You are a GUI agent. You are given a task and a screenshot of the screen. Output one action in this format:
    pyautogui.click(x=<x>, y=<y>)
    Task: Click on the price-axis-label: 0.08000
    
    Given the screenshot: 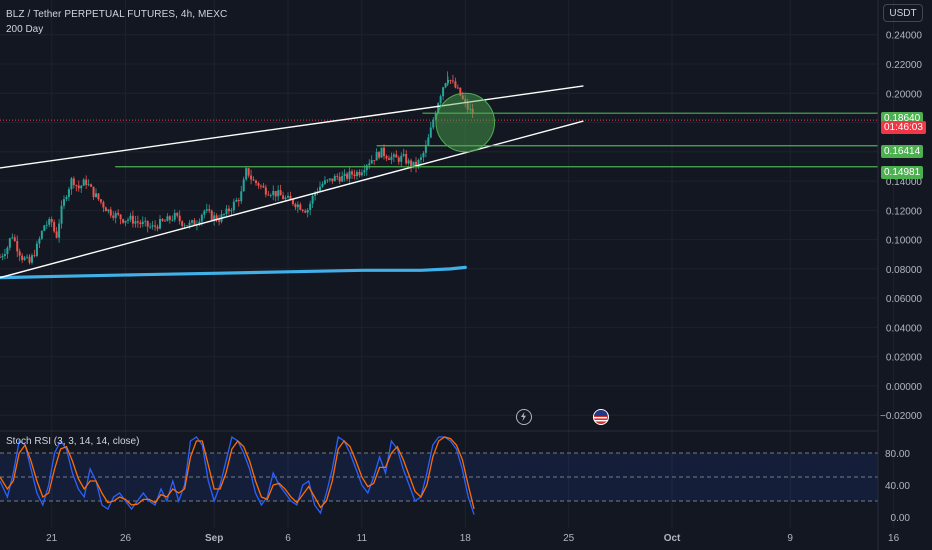 What is the action you would take?
    pyautogui.click(x=904, y=270)
    